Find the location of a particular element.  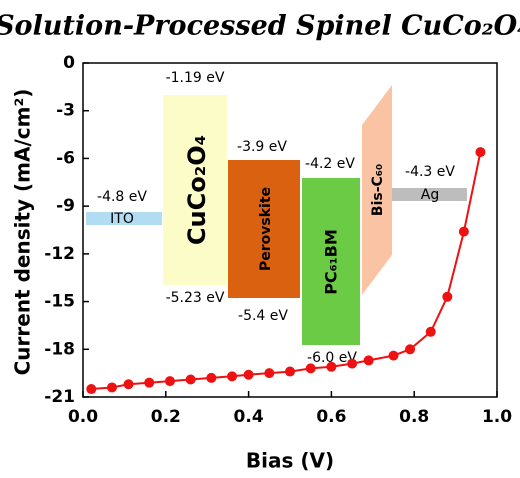

material-label: PC₆₁BM is located at coordinates (331, 262).